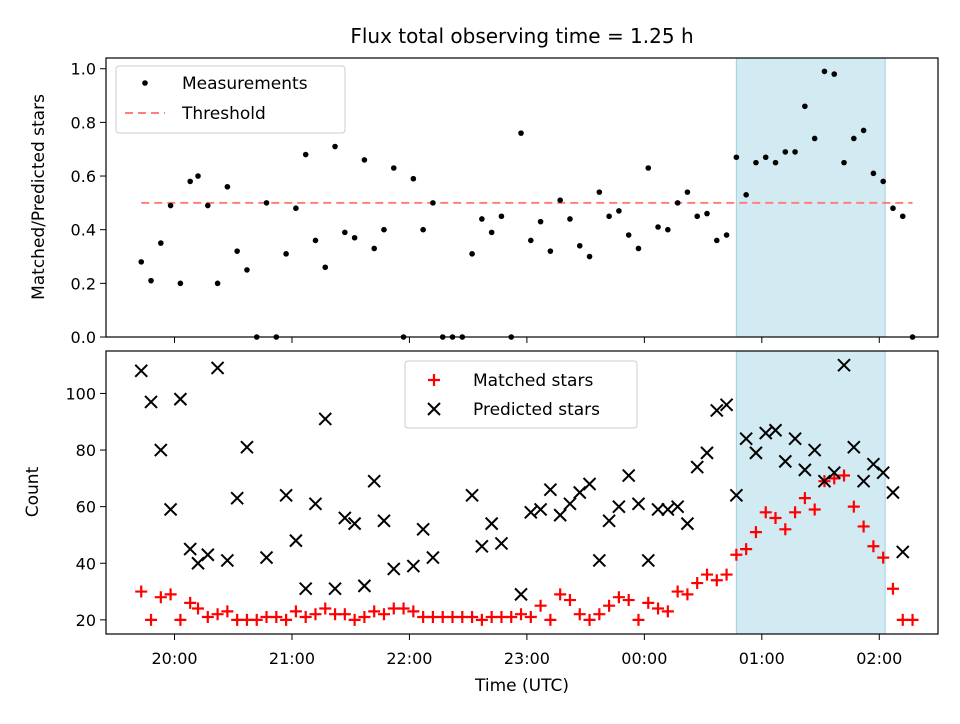 Image resolution: width=960 pixels, height=724 pixels. Describe the element at coordinates (434, 380) in the screenshot. I see `legend-matched-marker` at that location.